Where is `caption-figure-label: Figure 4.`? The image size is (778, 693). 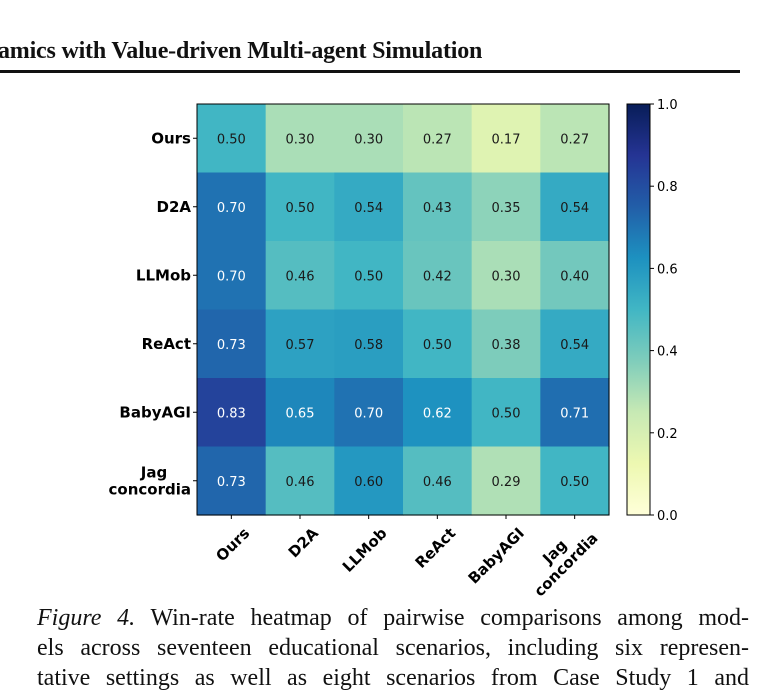
caption-figure-label: Figure 4. is located at coordinates (86, 618).